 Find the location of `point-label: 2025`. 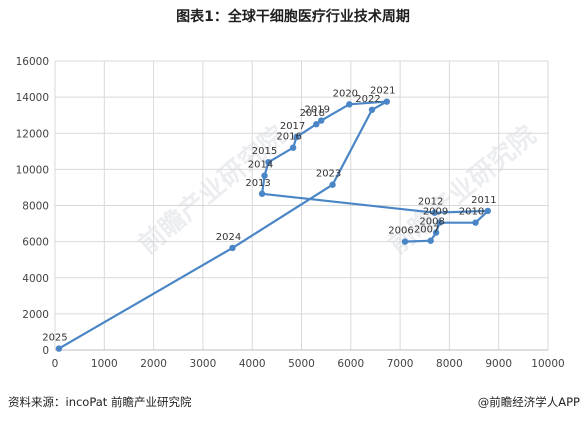

point-label: 2025 is located at coordinates (54, 338).